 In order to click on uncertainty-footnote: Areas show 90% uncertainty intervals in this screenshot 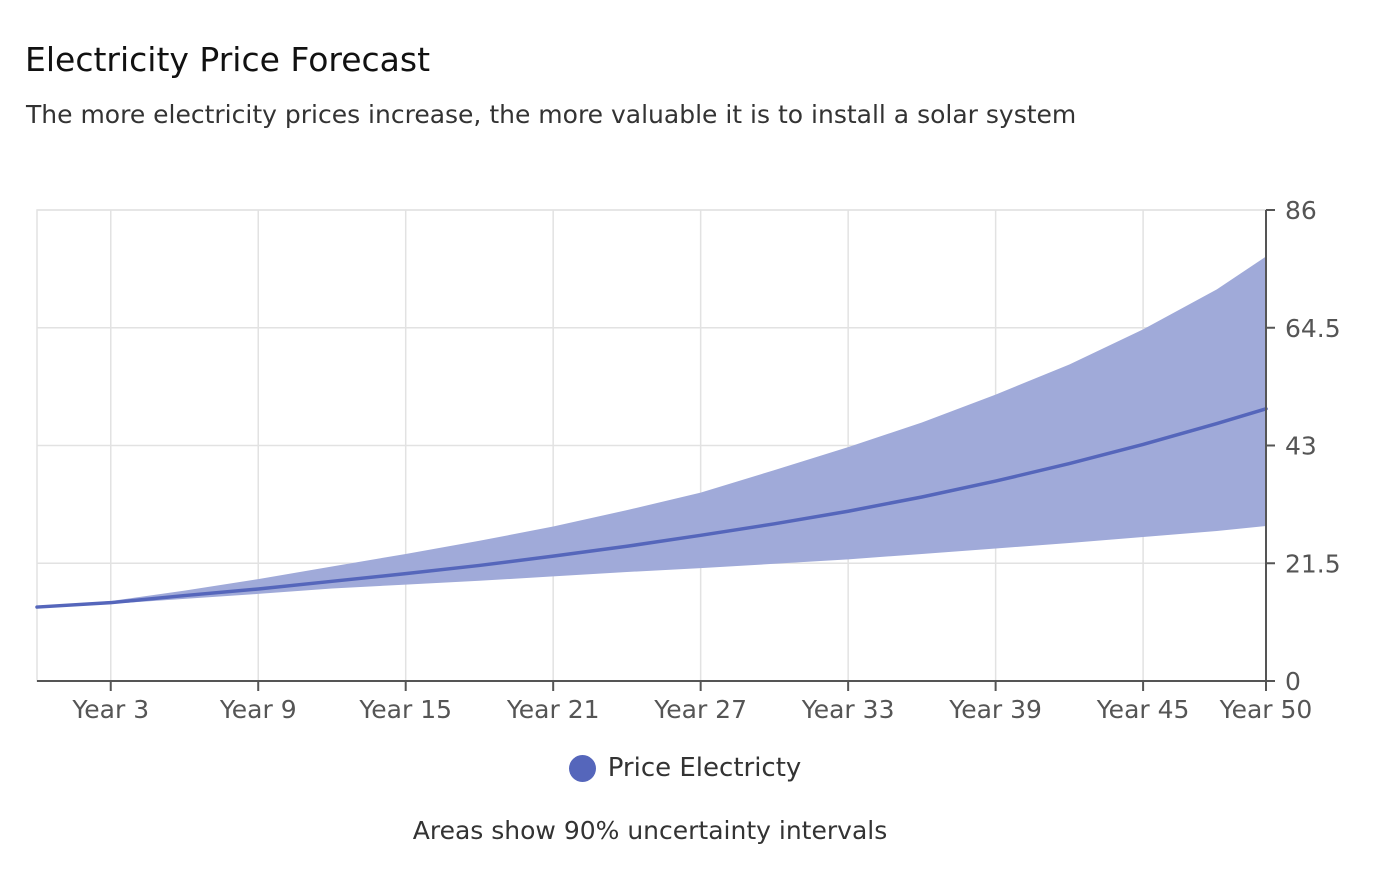, I will do `click(650, 830)`.